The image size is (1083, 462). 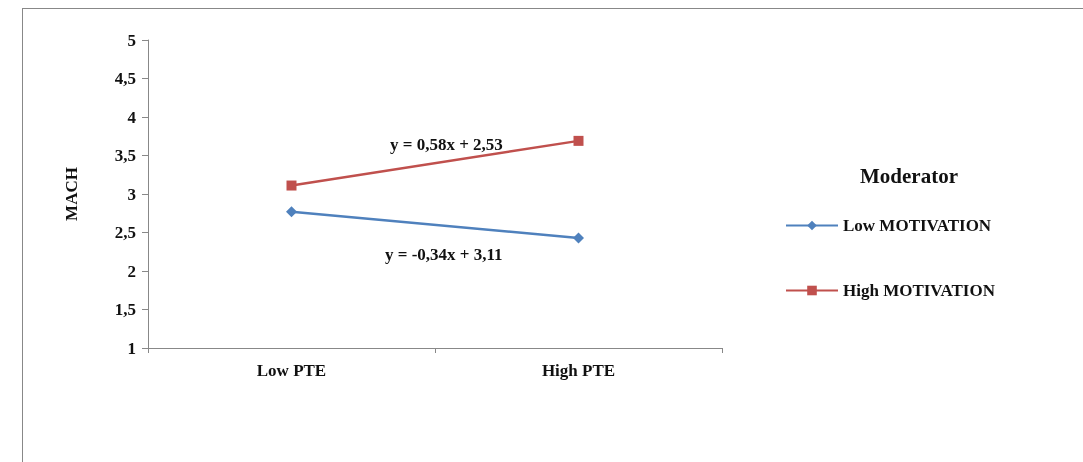 What do you see at coordinates (578, 370) in the screenshot?
I see `x-tick-label: High PTE` at bounding box center [578, 370].